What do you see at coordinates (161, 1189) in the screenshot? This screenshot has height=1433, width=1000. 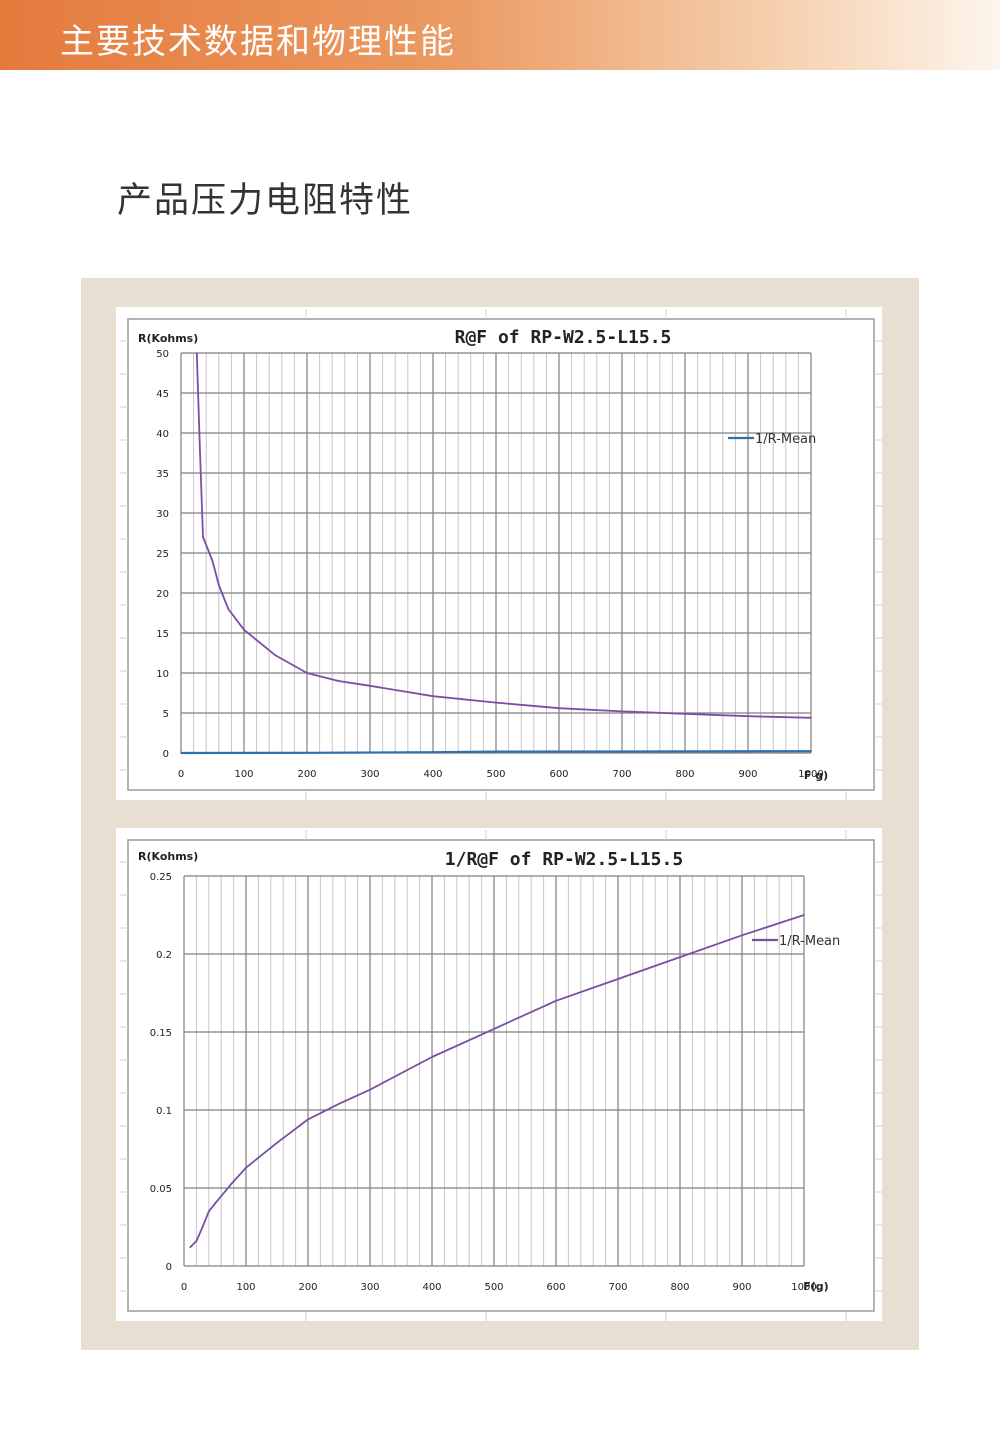 I see `y-tick-label: 0.05` at bounding box center [161, 1189].